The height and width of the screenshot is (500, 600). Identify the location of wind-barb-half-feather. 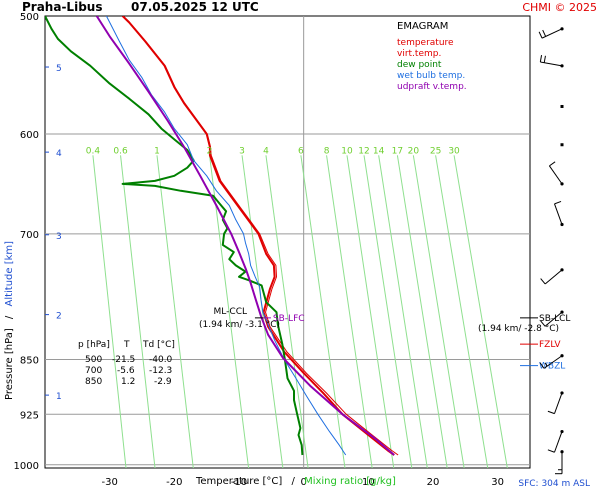
(546, 364).